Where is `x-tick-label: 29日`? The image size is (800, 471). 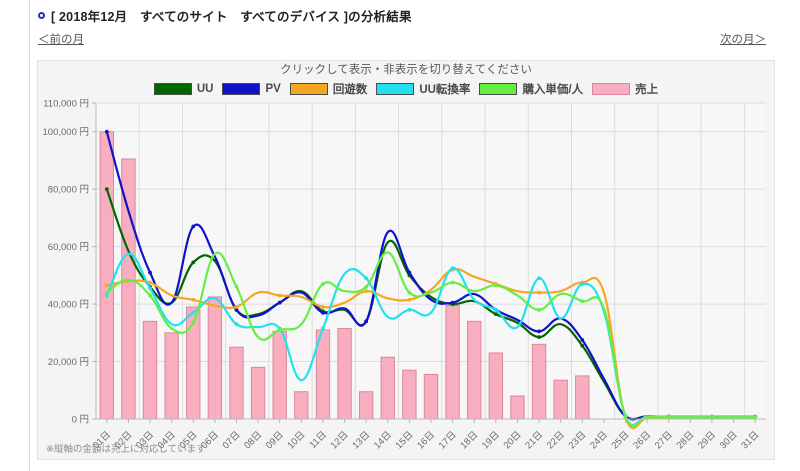 x-tick-label: 29日 is located at coordinates (707, 440).